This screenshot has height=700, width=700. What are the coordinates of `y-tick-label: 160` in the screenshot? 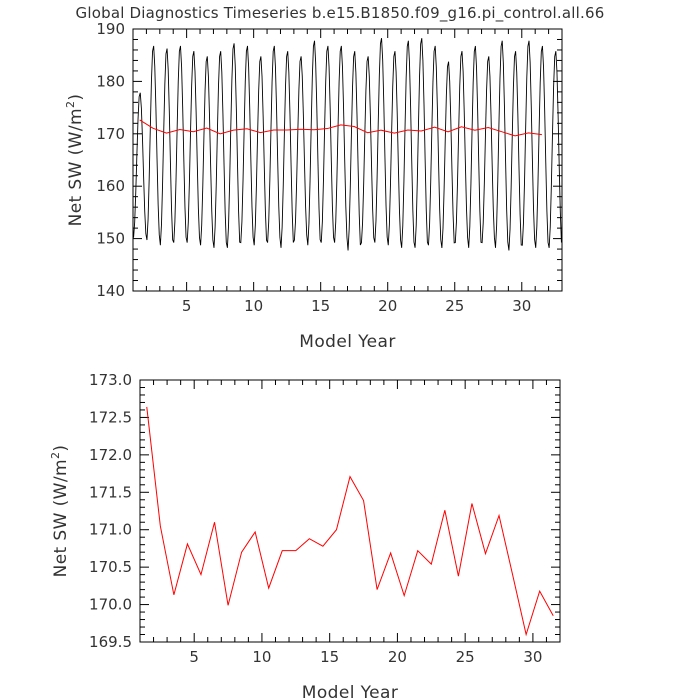 It's located at (110, 186).